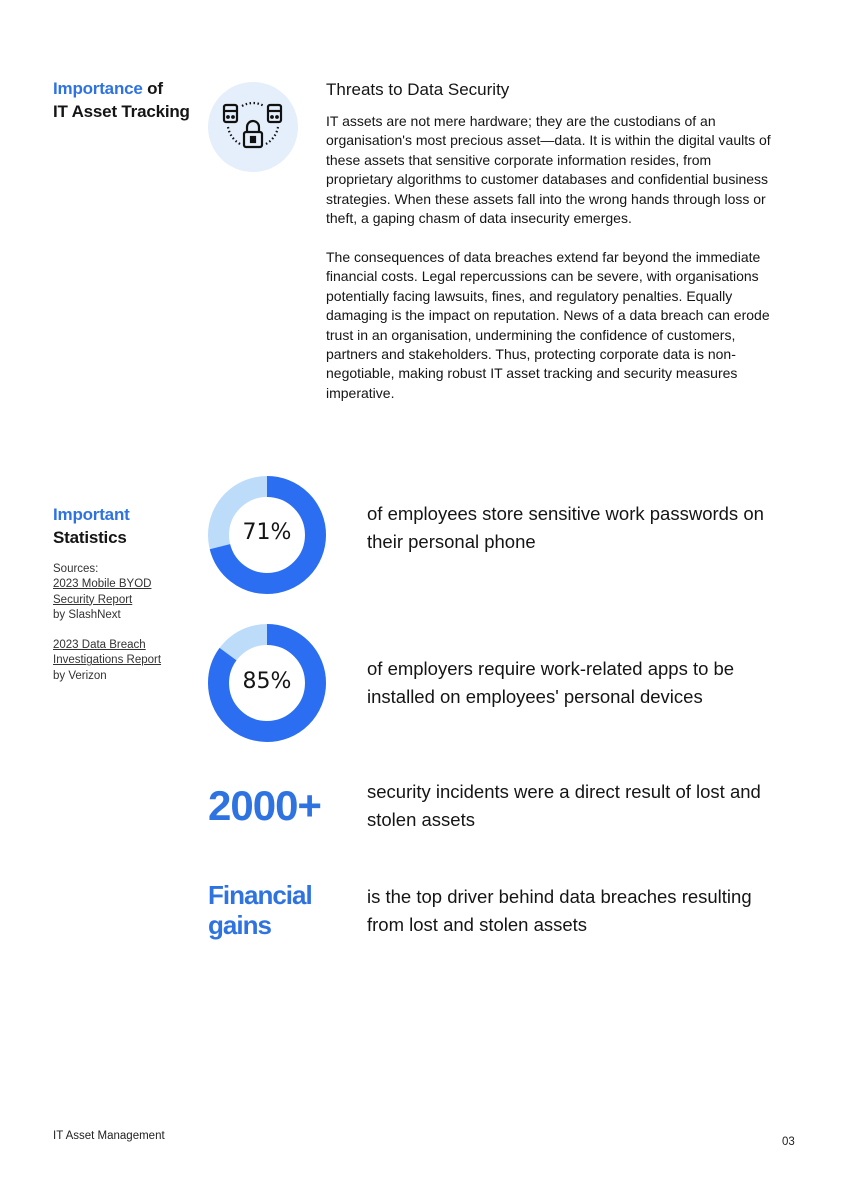 The width and height of the screenshot is (848, 1200). Describe the element at coordinates (260, 910) in the screenshot. I see `stat-value: Financial gains` at that location.